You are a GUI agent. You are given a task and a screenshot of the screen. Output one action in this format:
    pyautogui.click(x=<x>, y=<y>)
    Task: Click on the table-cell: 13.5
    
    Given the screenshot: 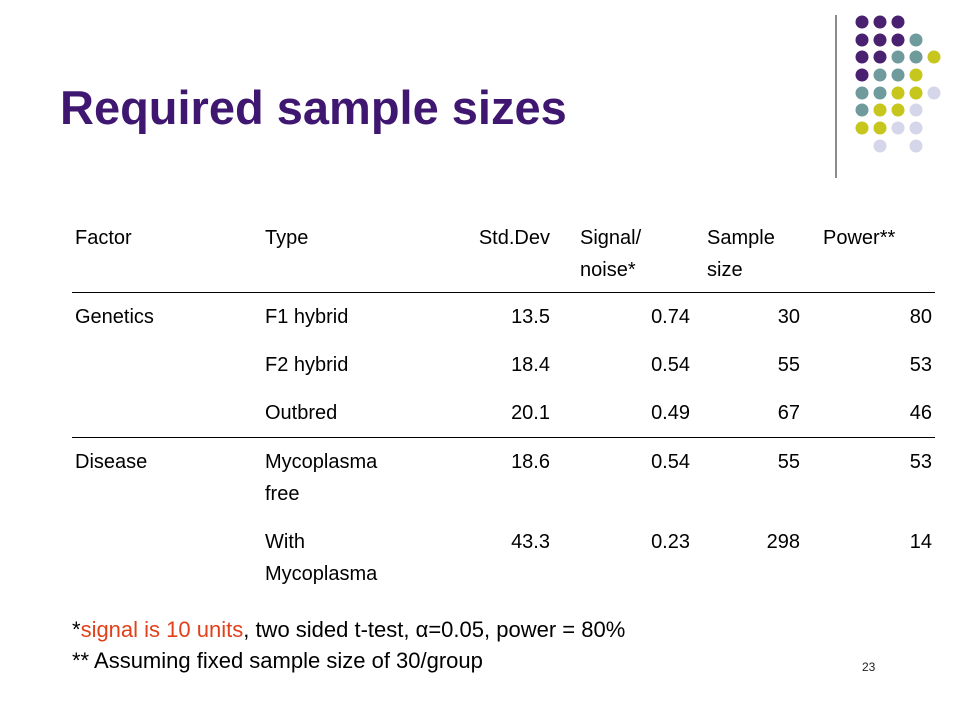 What is the action you would take?
    pyautogui.click(x=505, y=316)
    